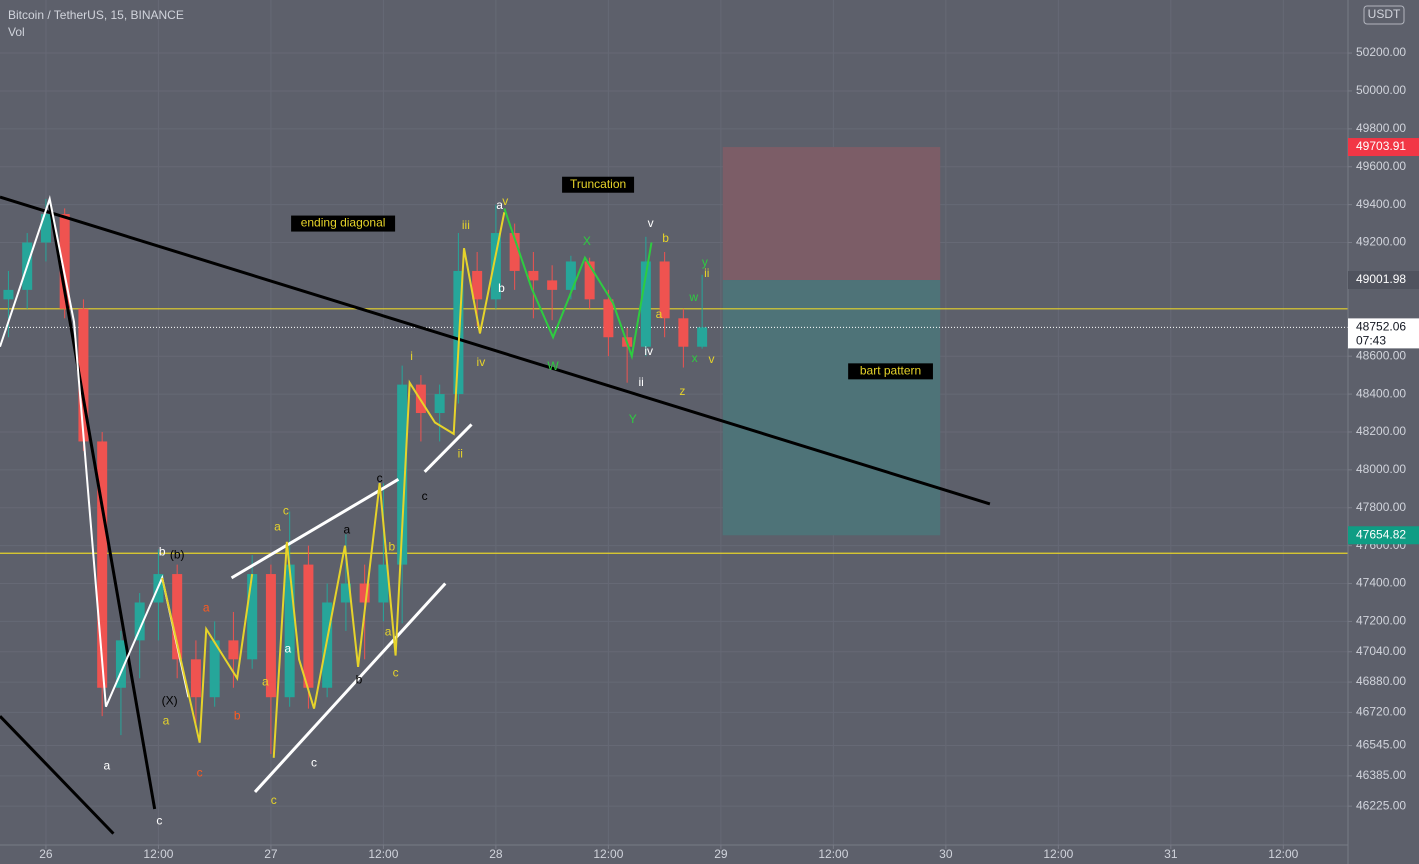  I want to click on y-tick-label: 46545.00, so click(1381, 745).